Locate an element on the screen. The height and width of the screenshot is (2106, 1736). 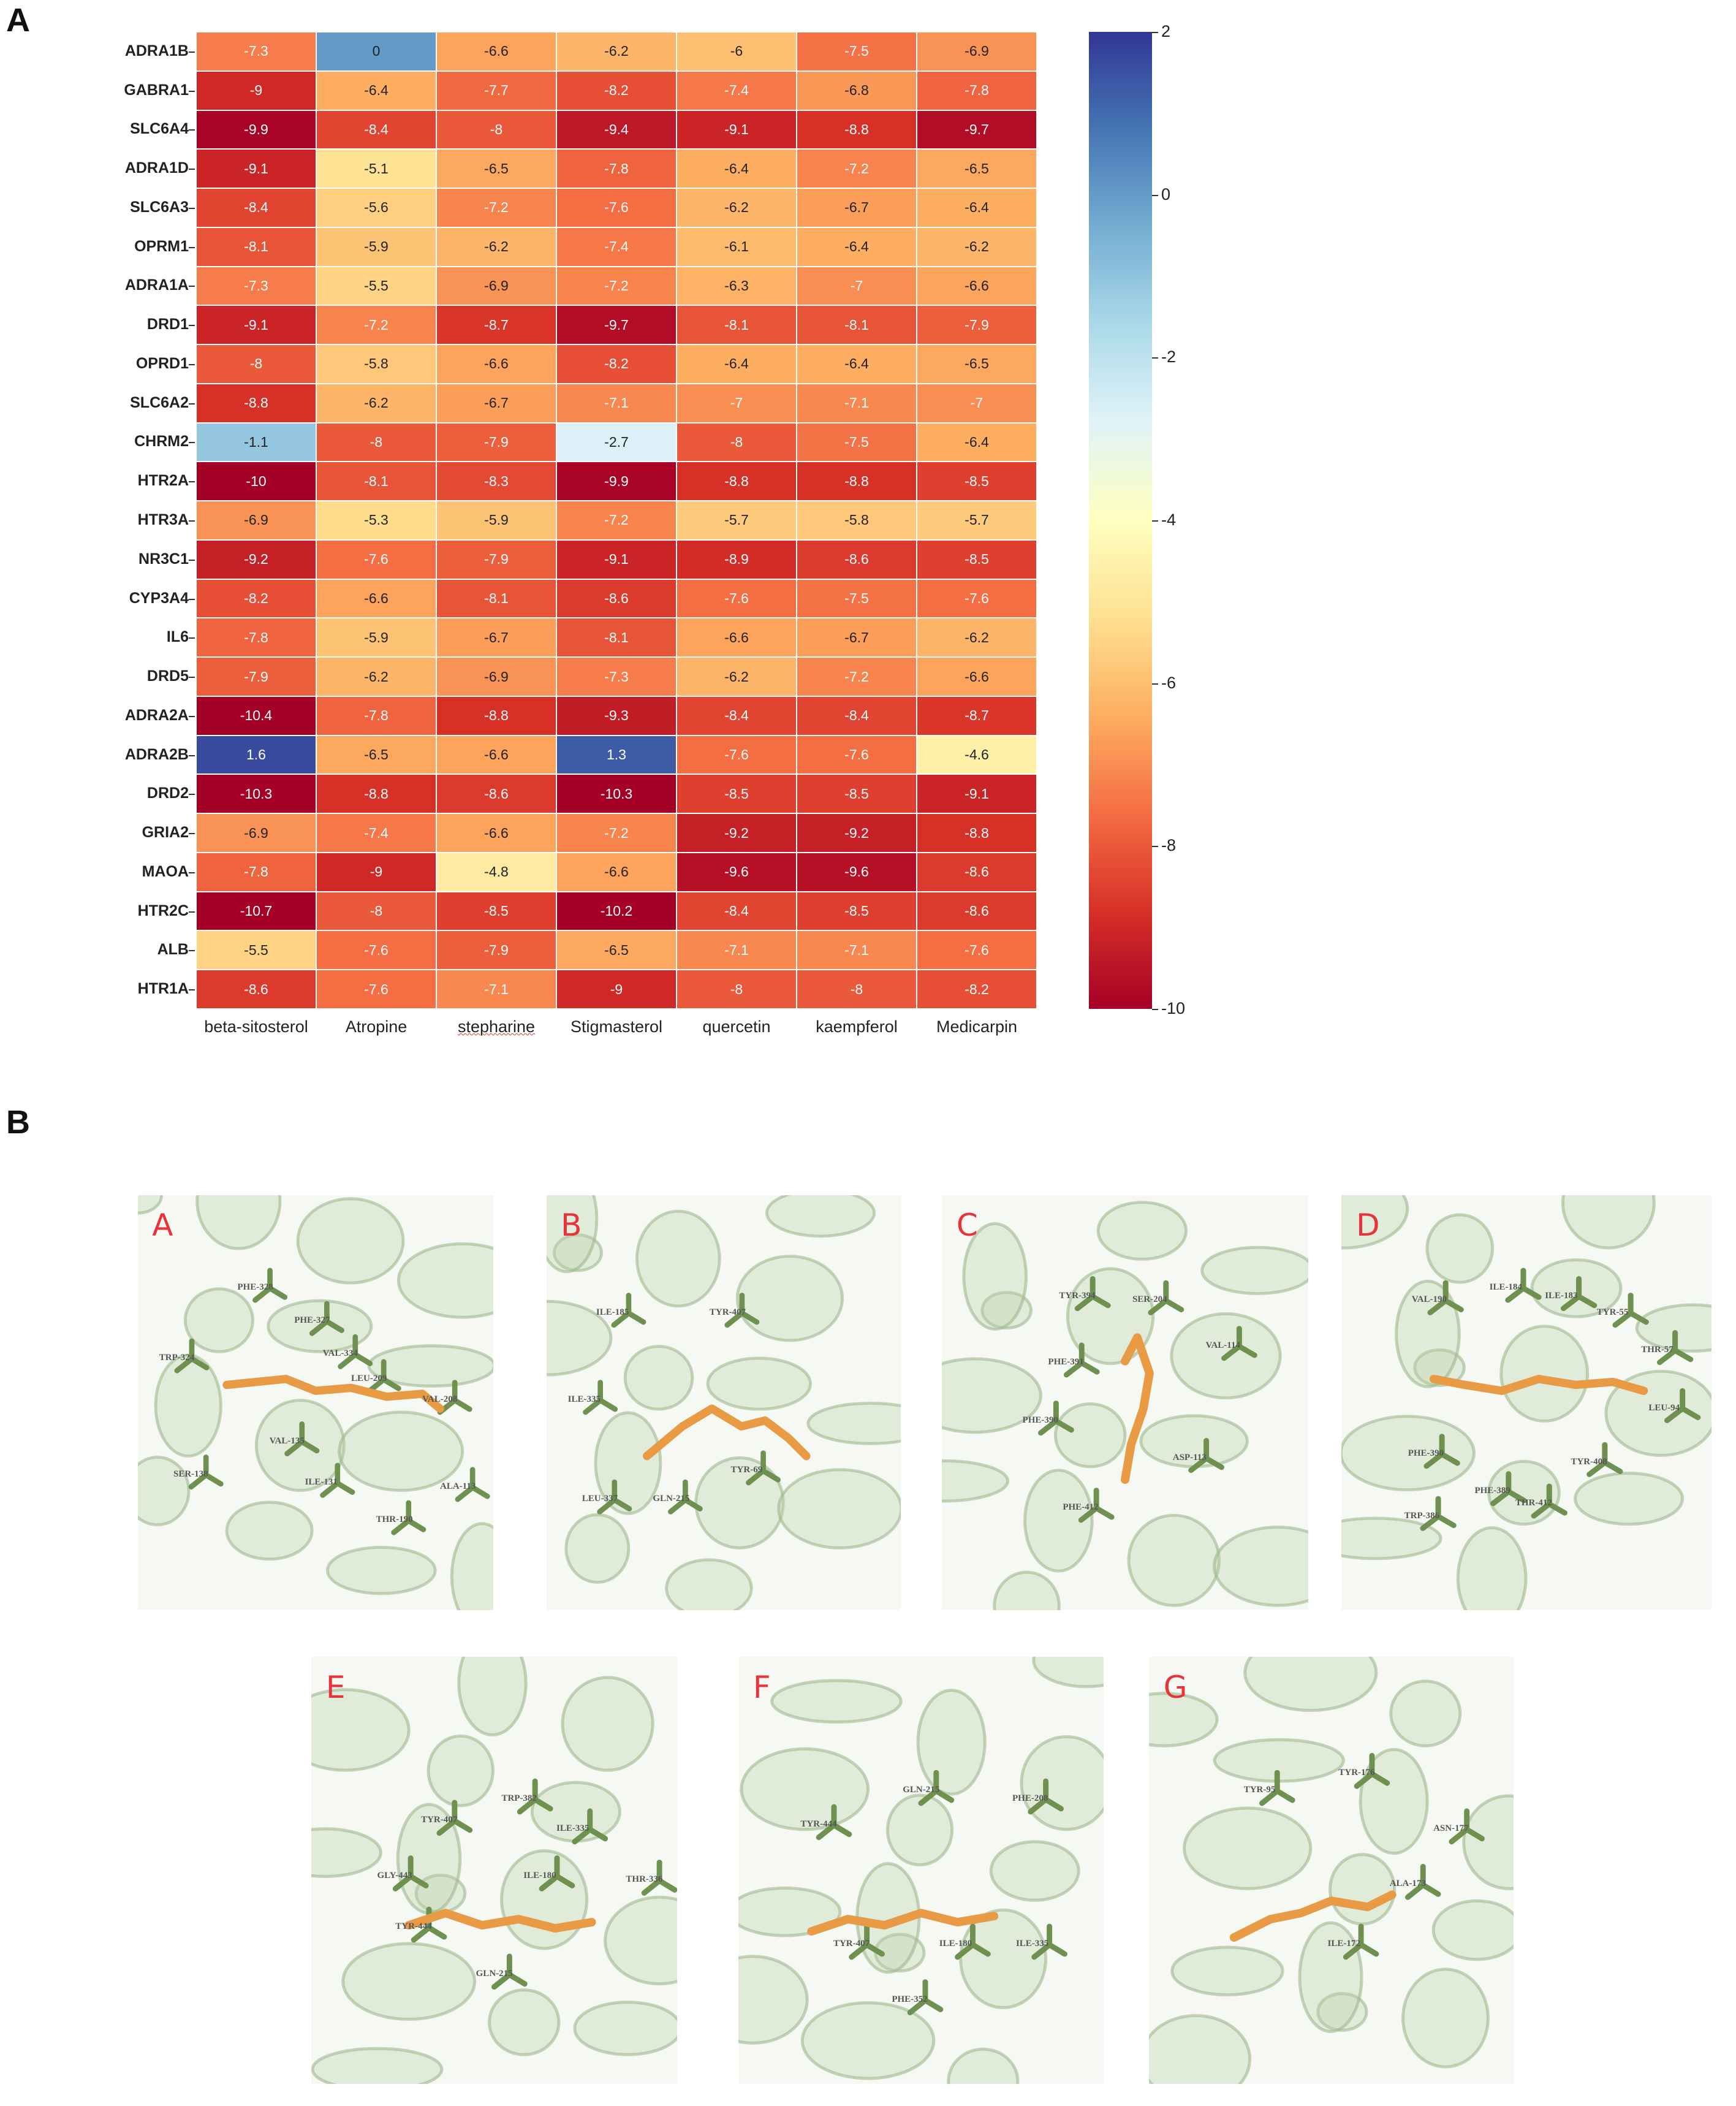
residue-label: VAL-190 is located at coordinates (1429, 1300).